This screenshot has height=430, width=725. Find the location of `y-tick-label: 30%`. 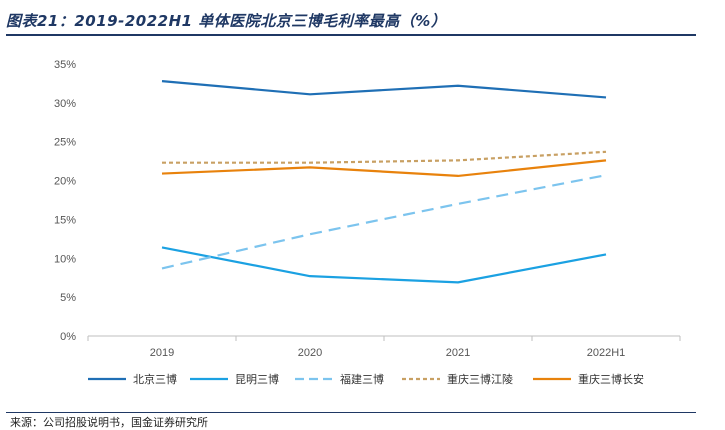

y-tick-label: 30% is located at coordinates (65, 104).